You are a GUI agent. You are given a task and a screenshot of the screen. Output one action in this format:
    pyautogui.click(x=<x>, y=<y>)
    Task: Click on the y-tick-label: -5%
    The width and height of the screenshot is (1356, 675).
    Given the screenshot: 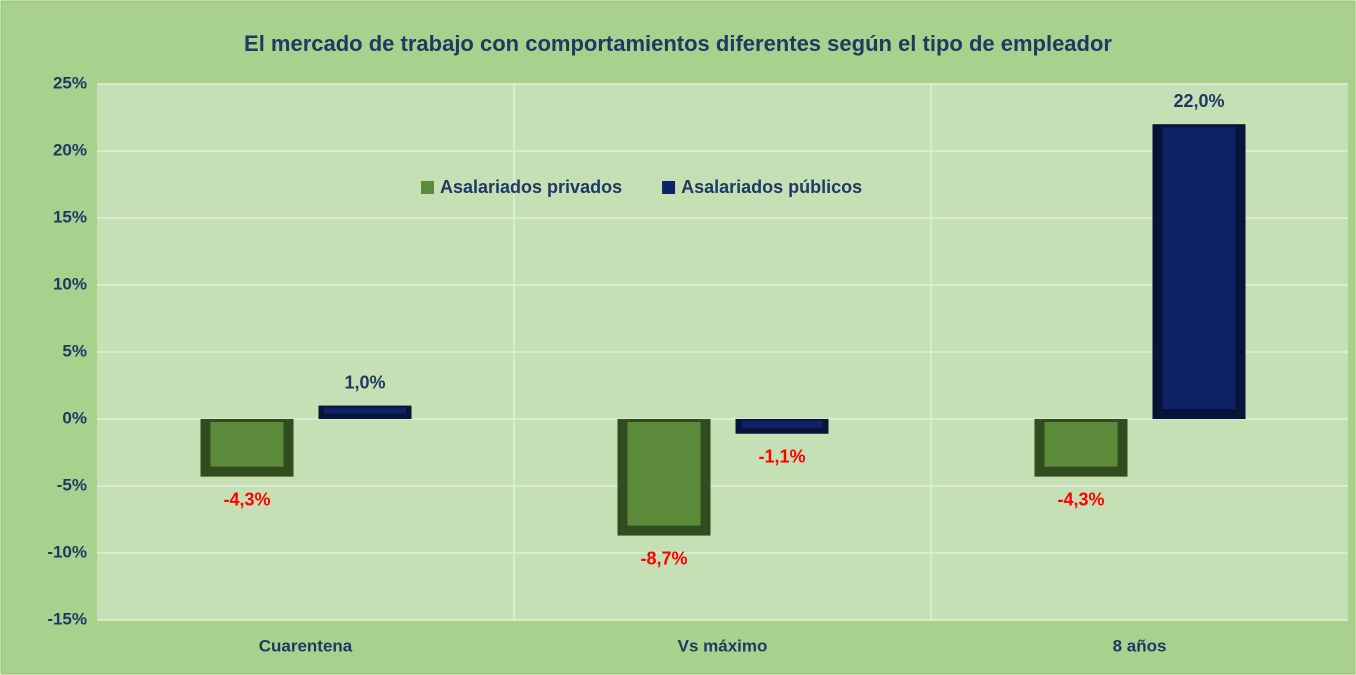 What is the action you would take?
    pyautogui.click(x=72, y=484)
    